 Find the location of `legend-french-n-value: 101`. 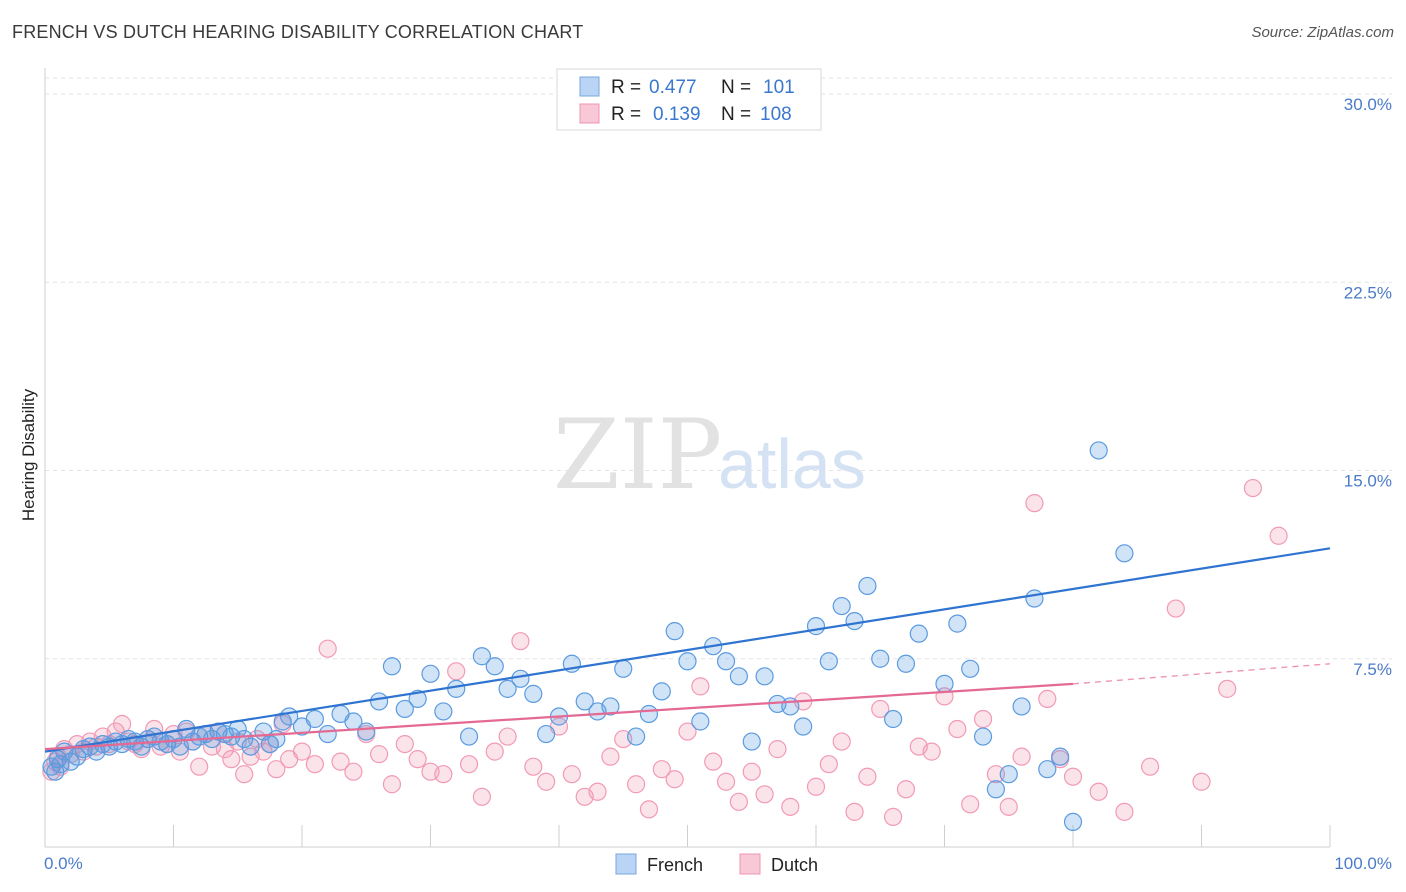

legend-french-n-value: 101 is located at coordinates (779, 87).